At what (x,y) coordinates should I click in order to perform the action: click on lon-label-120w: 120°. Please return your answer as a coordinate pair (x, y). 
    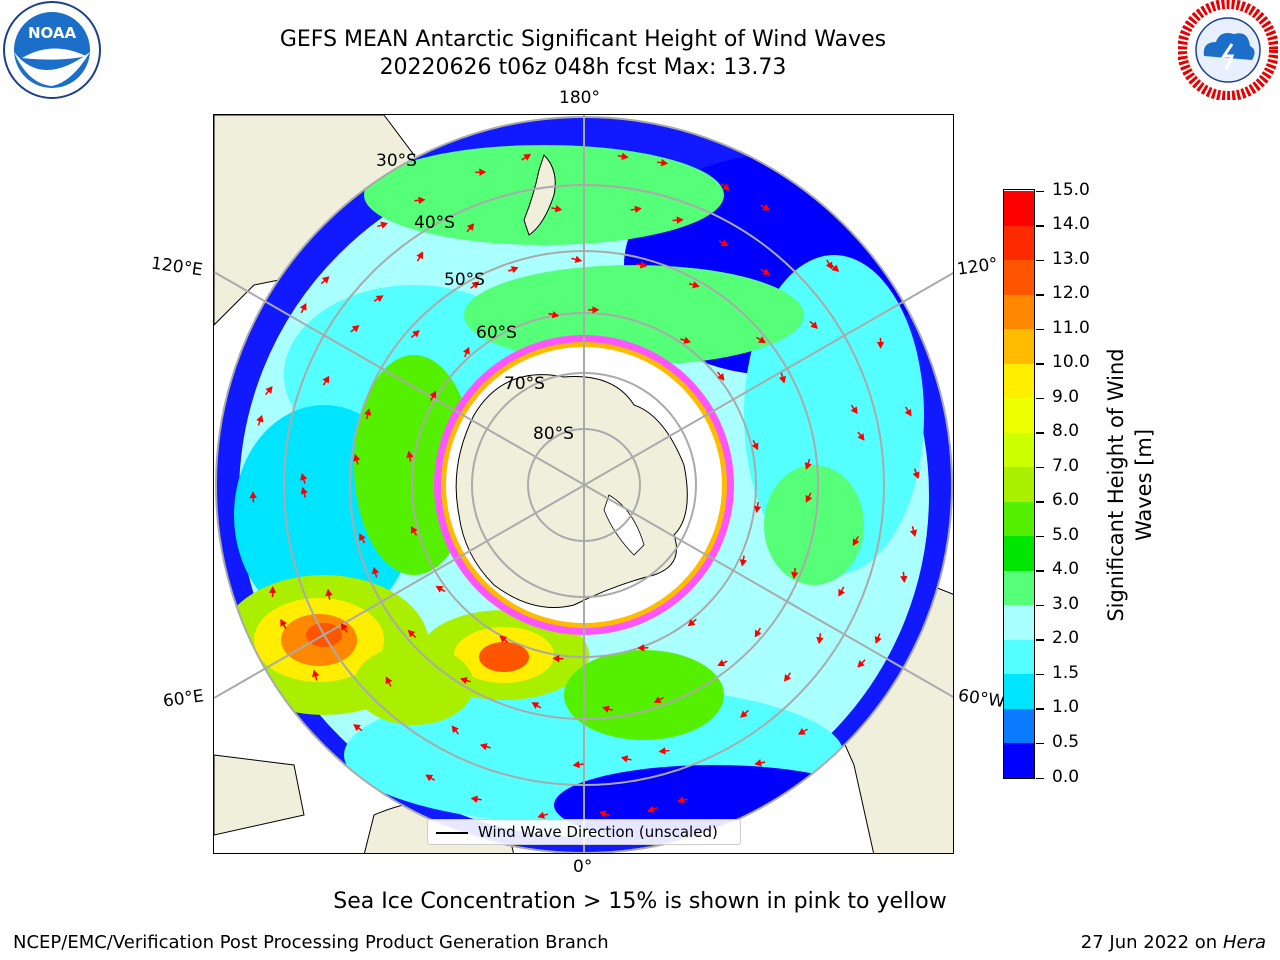
    Looking at the image, I should click on (977, 267).